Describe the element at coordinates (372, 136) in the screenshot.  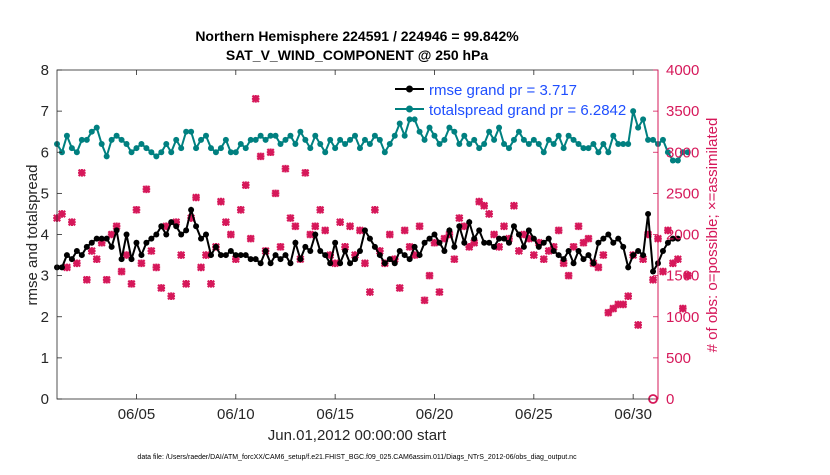
I see `totalspread-series` at that location.